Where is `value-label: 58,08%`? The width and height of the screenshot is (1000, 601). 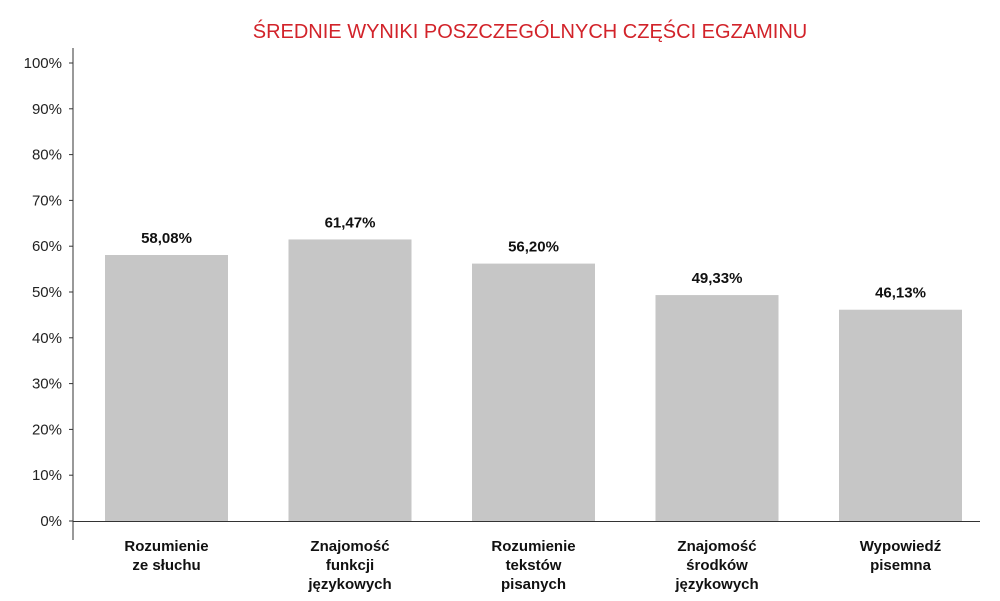
value-label: 58,08% is located at coordinates (166, 238).